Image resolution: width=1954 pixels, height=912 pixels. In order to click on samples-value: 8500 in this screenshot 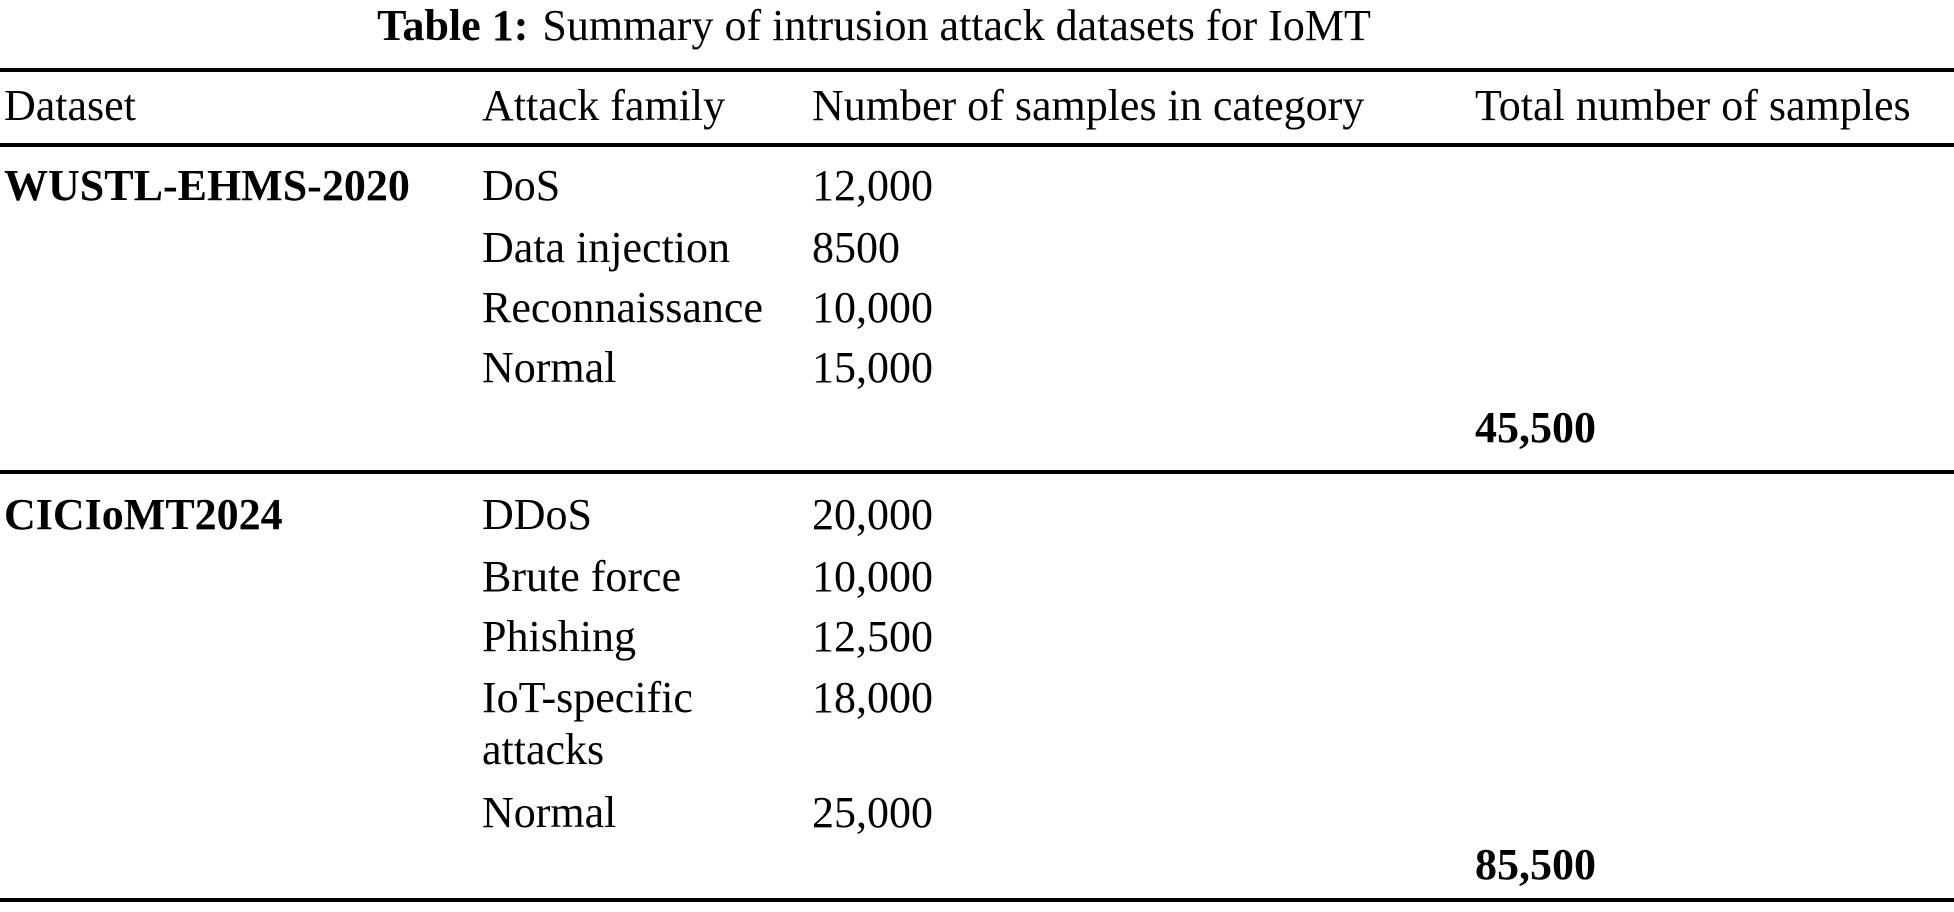, I will do `click(856, 247)`.